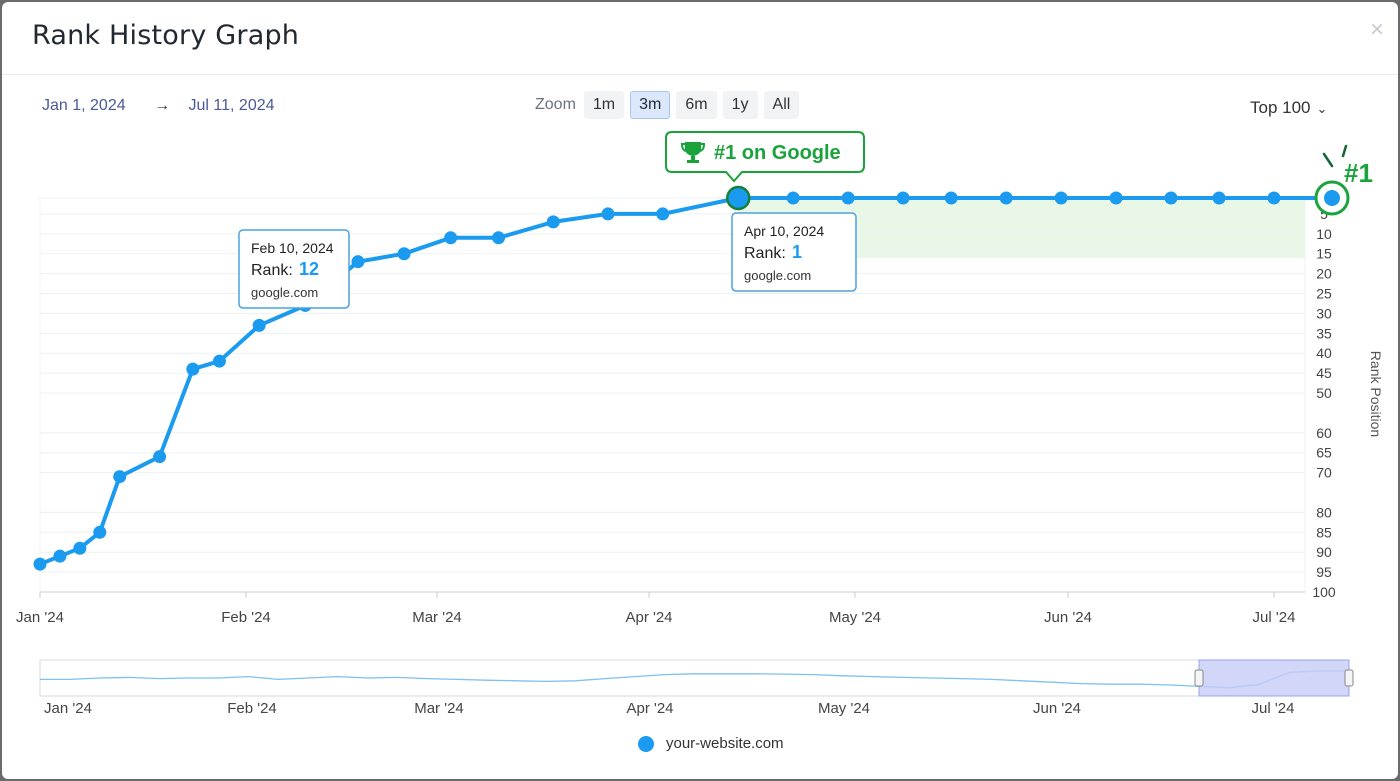 The height and width of the screenshot is (781, 1400). Describe the element at coordinates (1324, 512) in the screenshot. I see `y-tick-label: 80` at that location.